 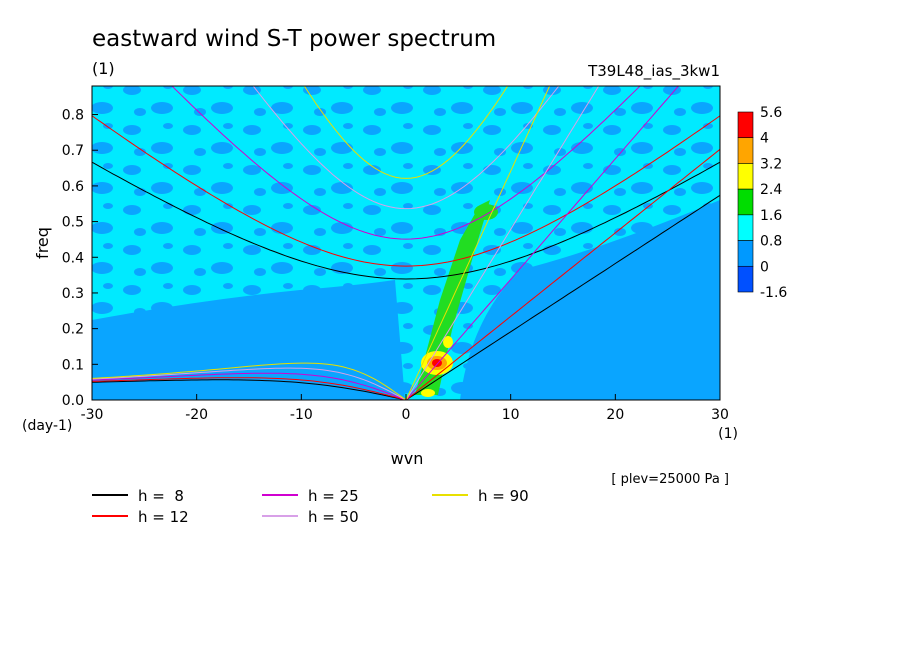 I want to click on y-tick-label: 0.5, so click(x=73, y=223).